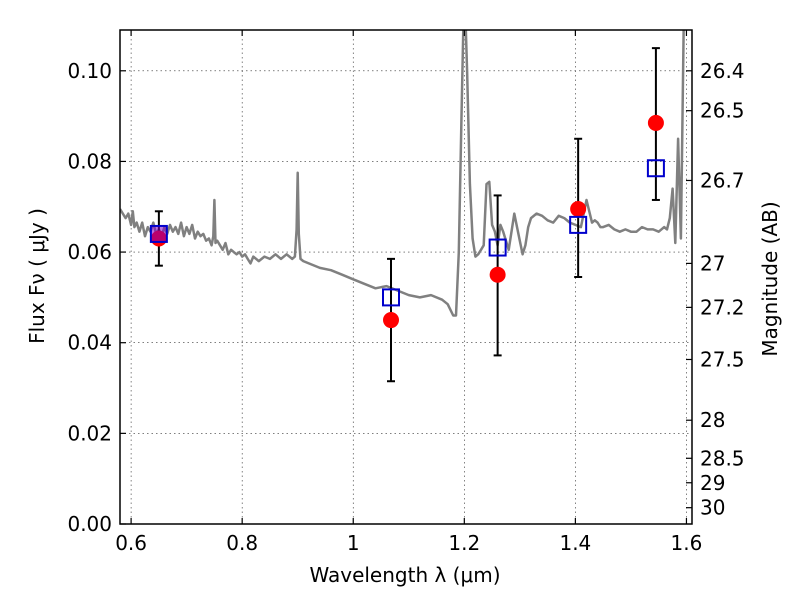 The height and width of the screenshot is (600, 800). Describe the element at coordinates (770, 278) in the screenshot. I see `y-axis-right-label: Magnitude (AB)` at that location.